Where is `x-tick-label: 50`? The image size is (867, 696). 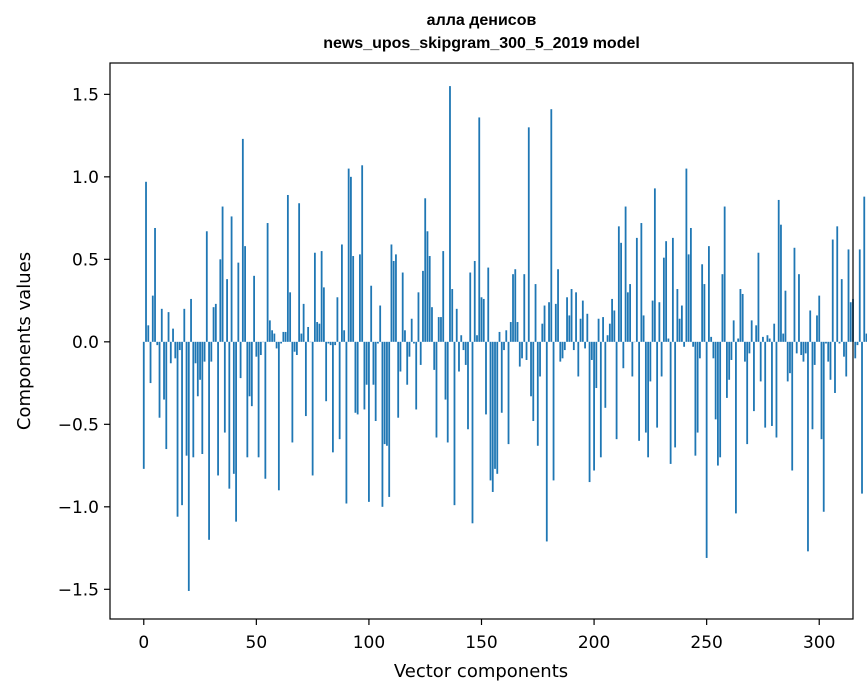
x-tick-label: 50 is located at coordinates (257, 643).